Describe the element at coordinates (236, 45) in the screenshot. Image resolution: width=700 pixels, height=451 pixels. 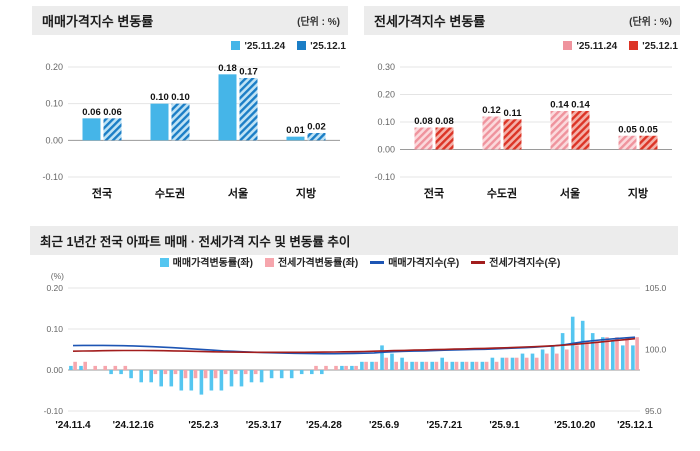
I see `legend-color-swatch` at that location.